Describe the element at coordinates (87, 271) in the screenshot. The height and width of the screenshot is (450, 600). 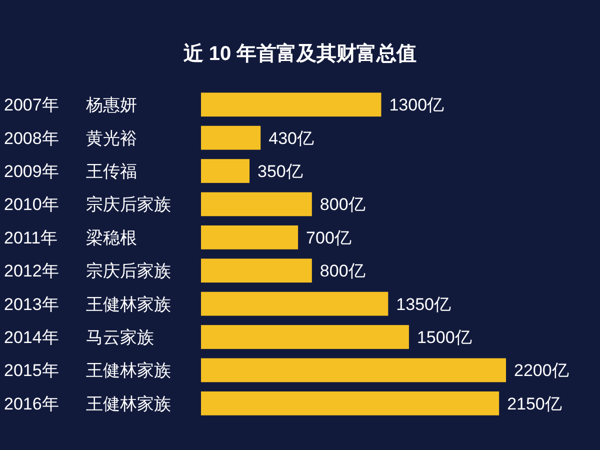
I see `category-label: 2012年 宗庆后家族` at that location.